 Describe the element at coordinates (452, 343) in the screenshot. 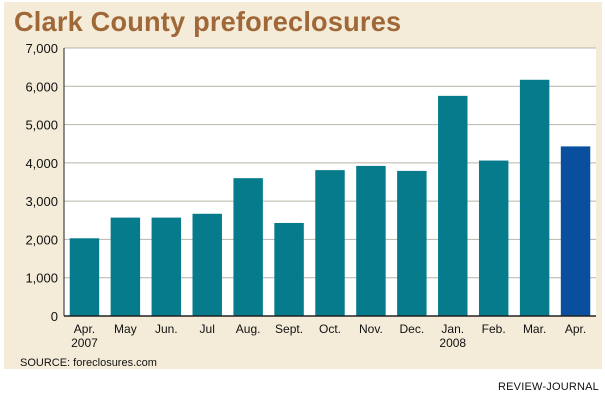

I see `x-tick-sublabel: 2008` at that location.